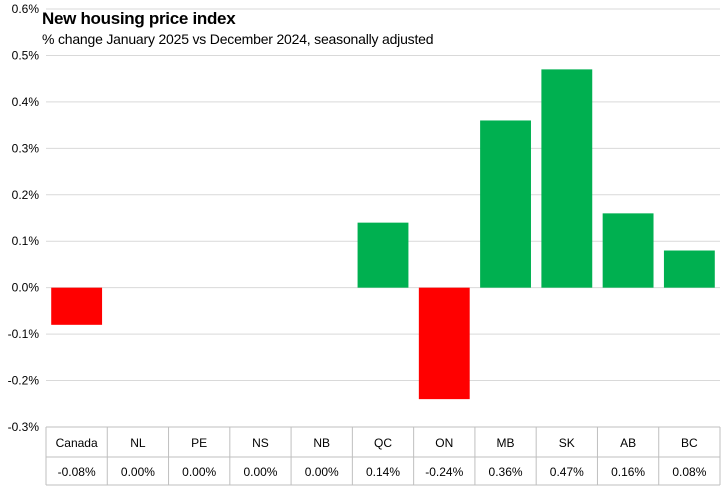  What do you see at coordinates (77, 306) in the screenshot?
I see `bar-canada` at bounding box center [77, 306].